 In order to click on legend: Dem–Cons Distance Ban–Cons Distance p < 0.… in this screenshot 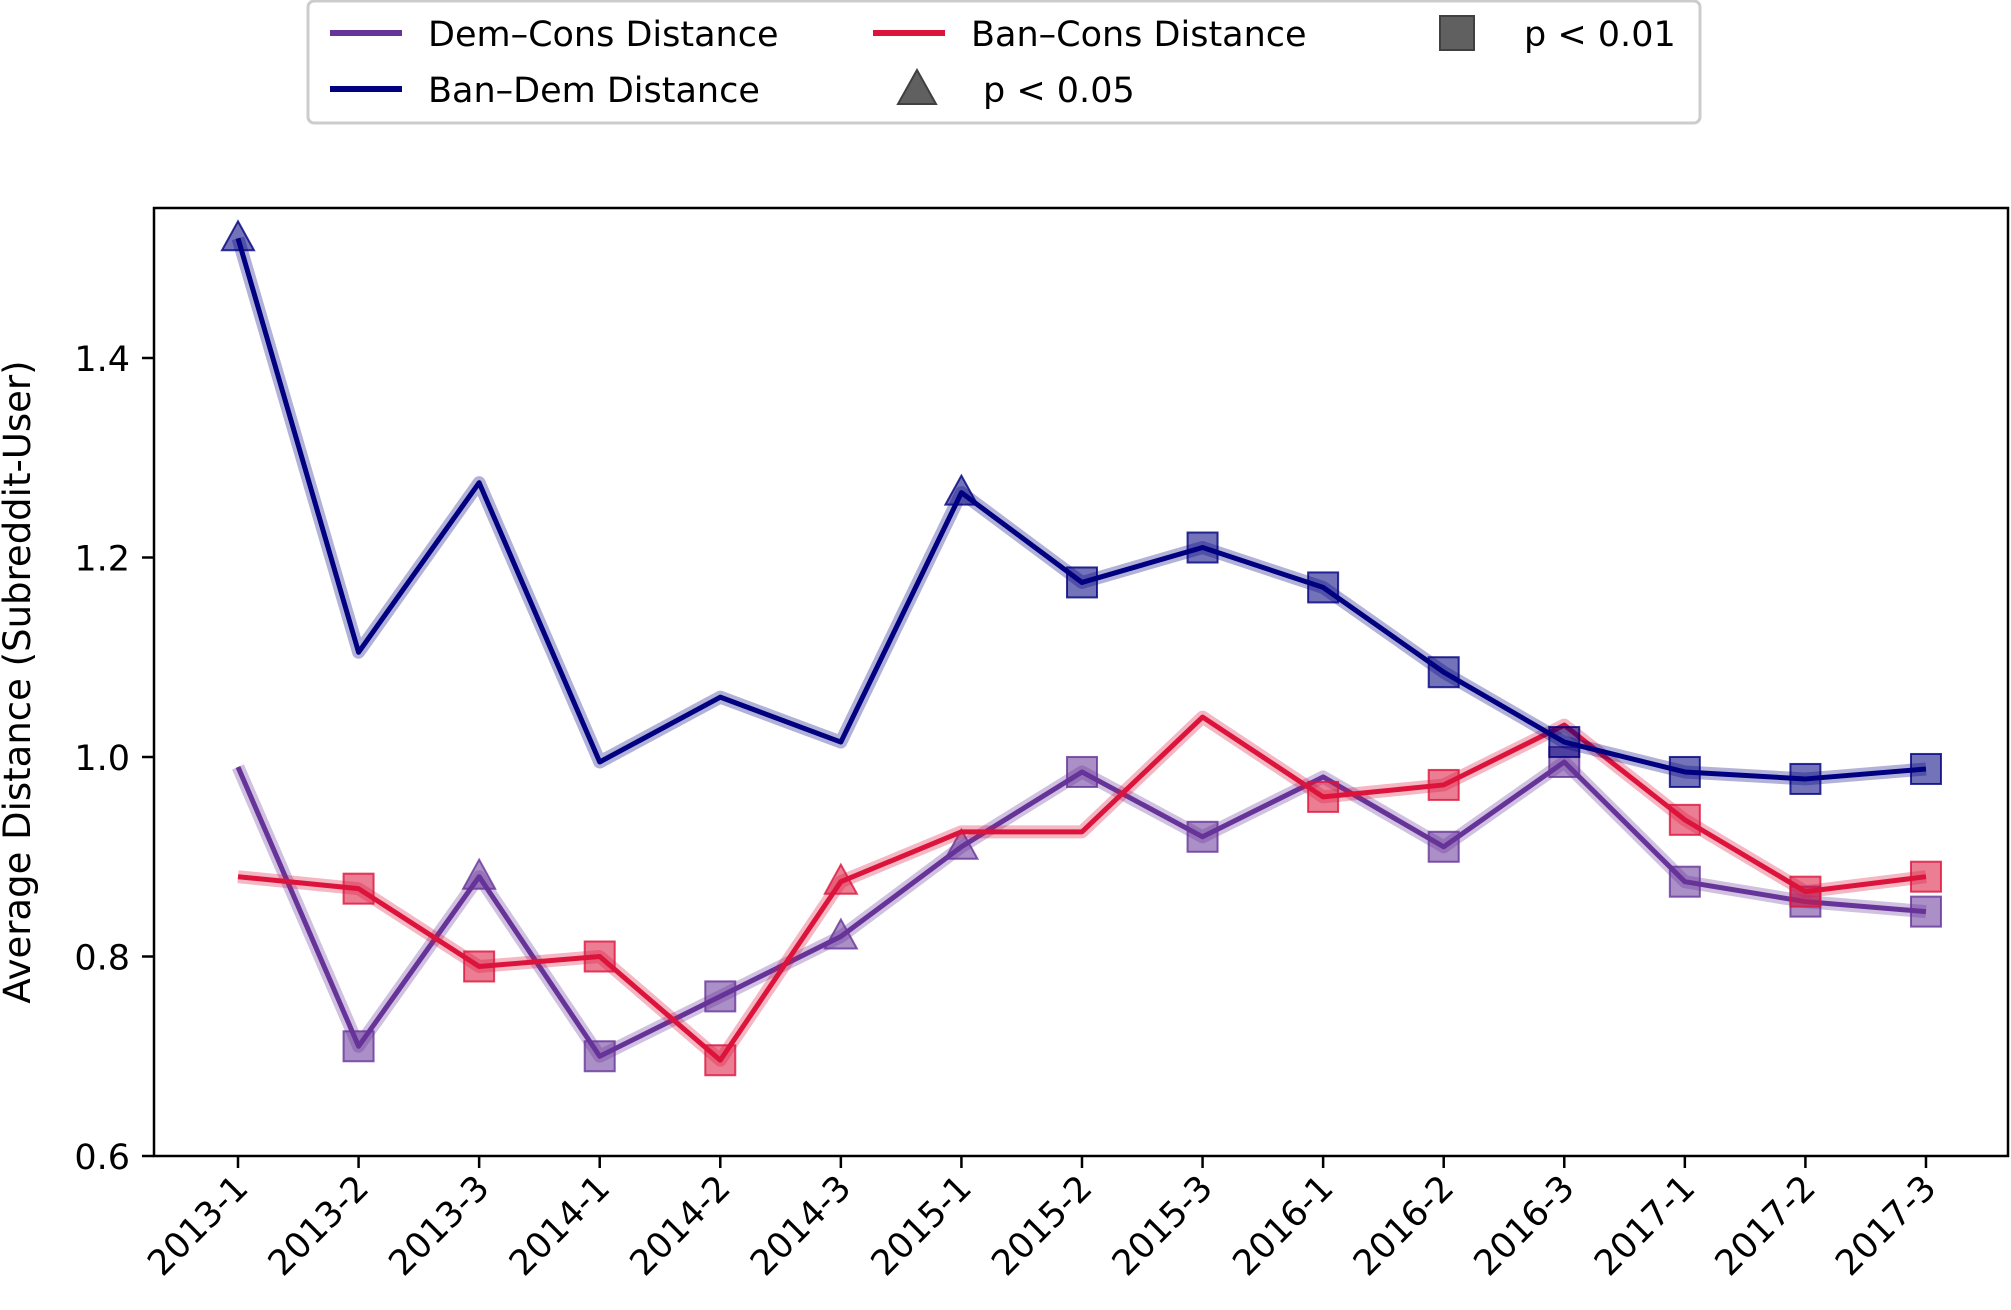, I will do `click(1004, 62)`.